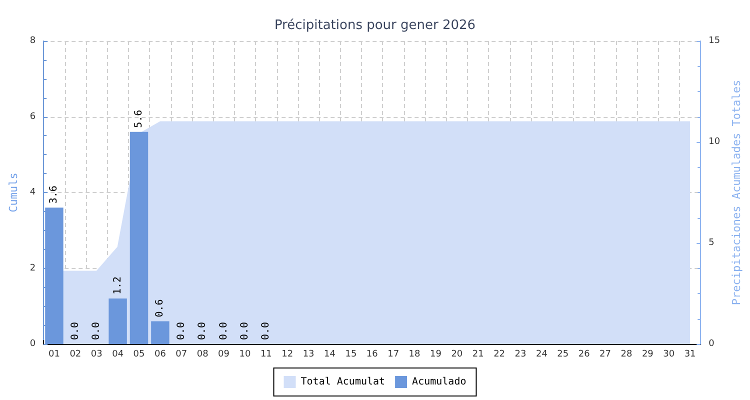 The height and width of the screenshot is (400, 750). I want to click on y-tick-label: 6, so click(33, 117).